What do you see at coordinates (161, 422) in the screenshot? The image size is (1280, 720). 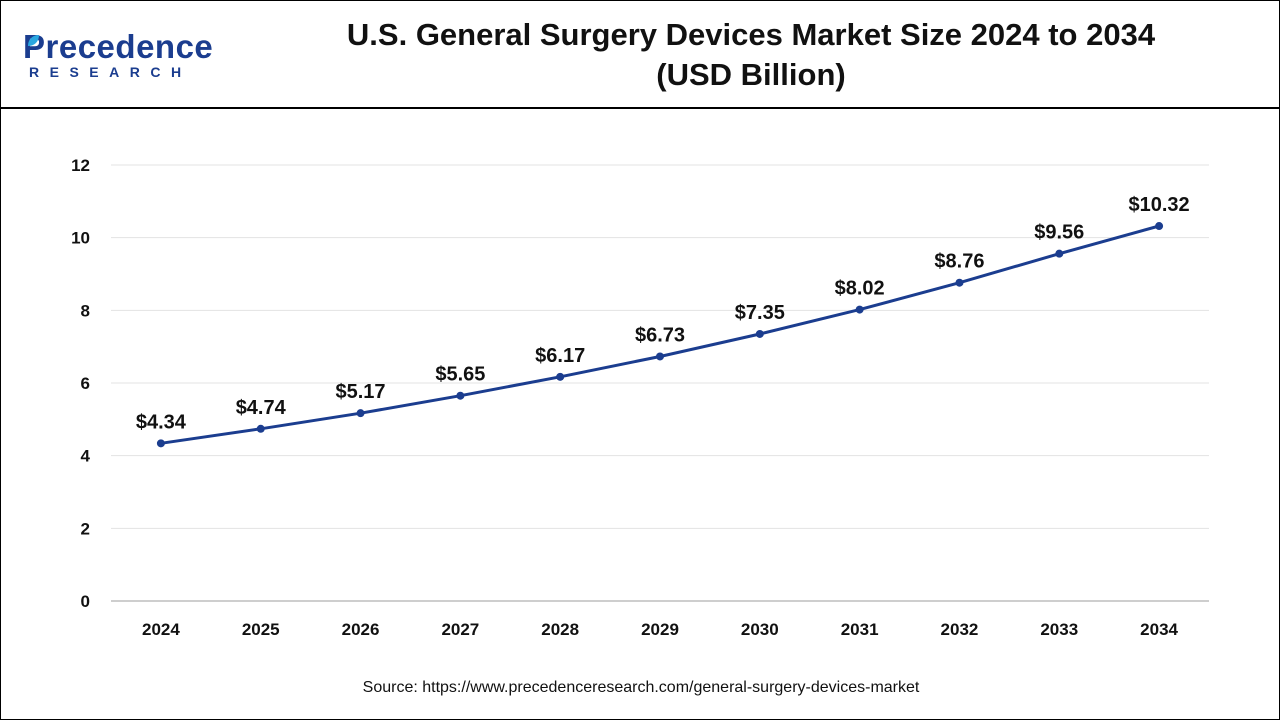 I see `data-label: $4.34` at bounding box center [161, 422].